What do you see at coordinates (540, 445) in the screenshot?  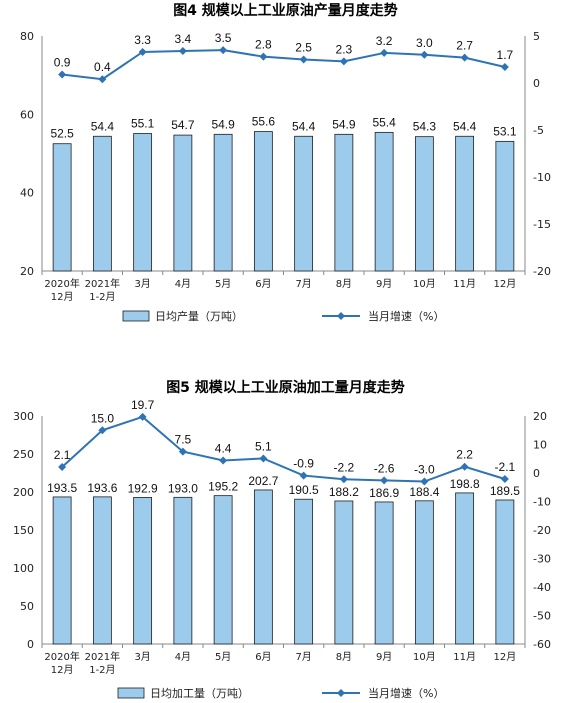 I see `right-axis-tick-label: 10` at bounding box center [540, 445].